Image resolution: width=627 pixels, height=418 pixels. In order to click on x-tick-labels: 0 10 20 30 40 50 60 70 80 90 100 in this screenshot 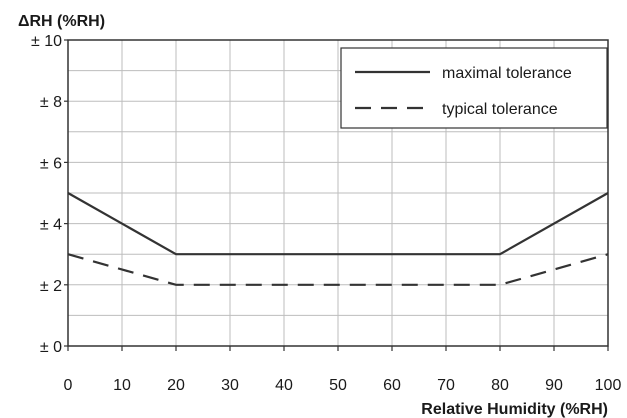, I will do `click(343, 370)`.